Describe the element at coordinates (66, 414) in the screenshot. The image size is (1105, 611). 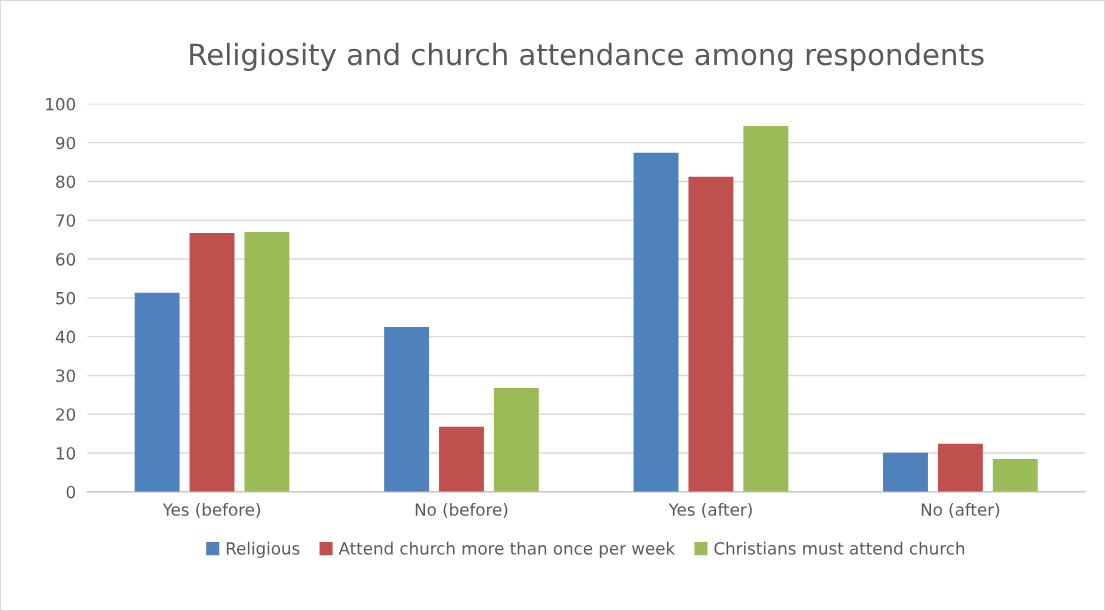
I see `y-tick-label: 20` at that location.